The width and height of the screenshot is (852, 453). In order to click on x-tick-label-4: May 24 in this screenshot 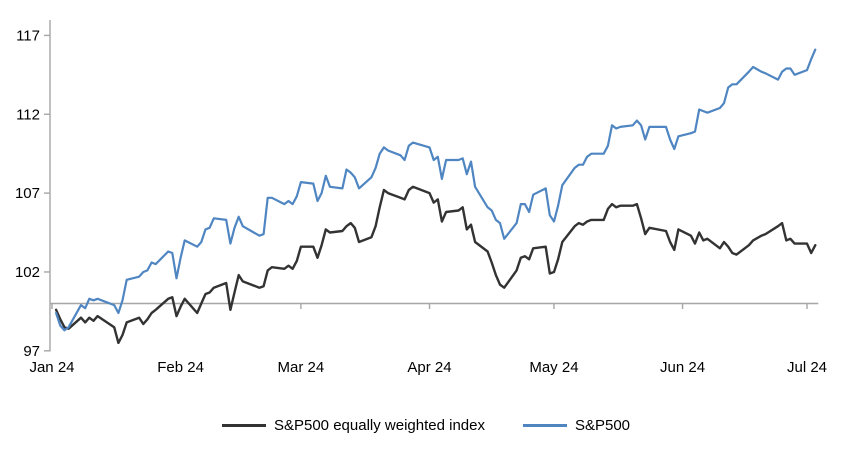, I will do `click(553, 367)`.